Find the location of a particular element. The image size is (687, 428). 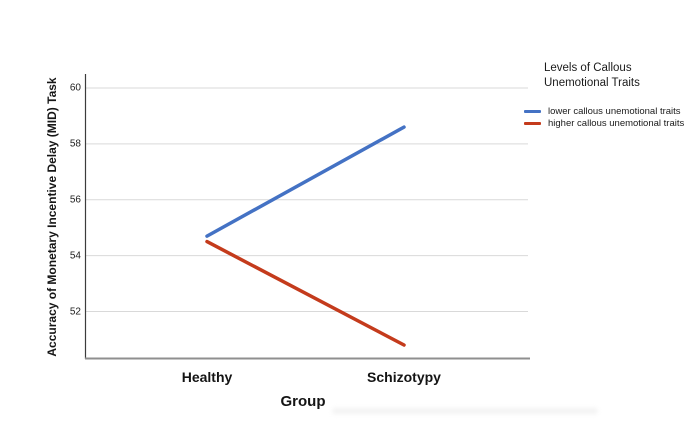

x-axis-title: Group is located at coordinates (303, 401).